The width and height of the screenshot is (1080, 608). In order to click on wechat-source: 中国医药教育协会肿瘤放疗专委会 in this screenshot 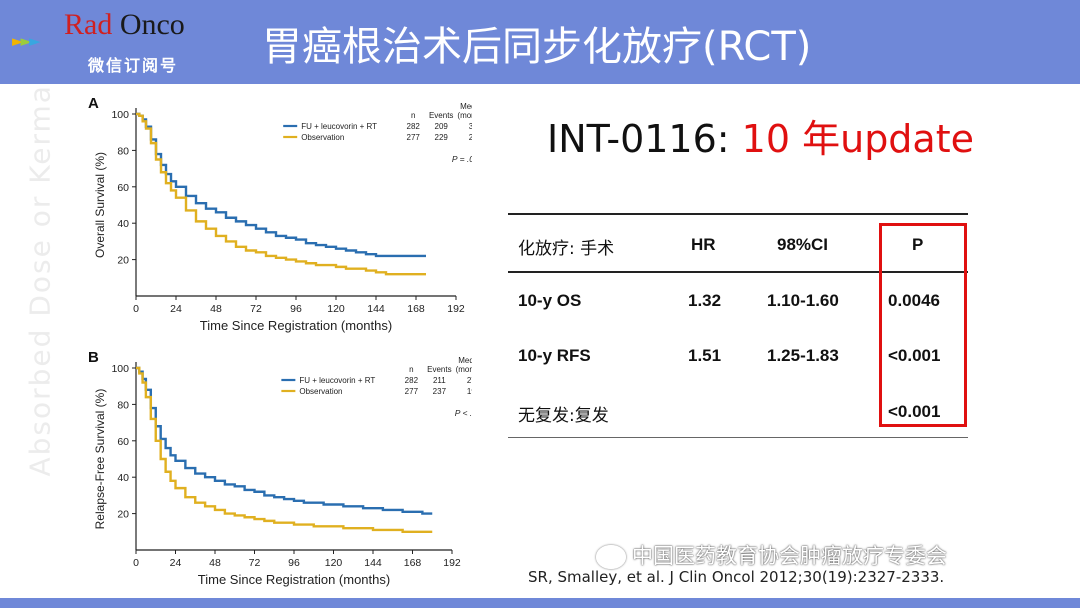, I will do `click(789, 556)`.